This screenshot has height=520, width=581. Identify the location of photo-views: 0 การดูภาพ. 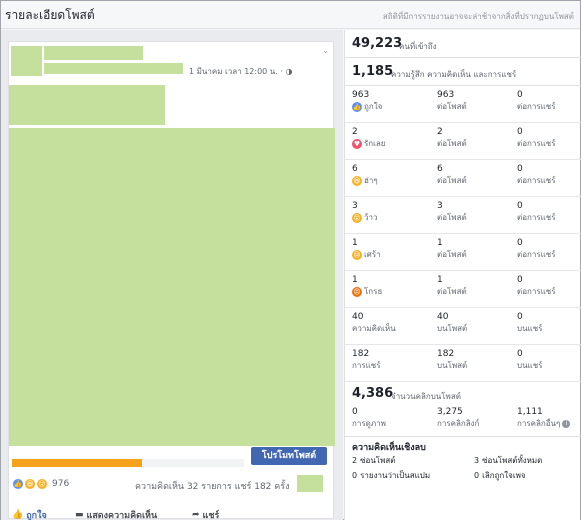
(369, 417).